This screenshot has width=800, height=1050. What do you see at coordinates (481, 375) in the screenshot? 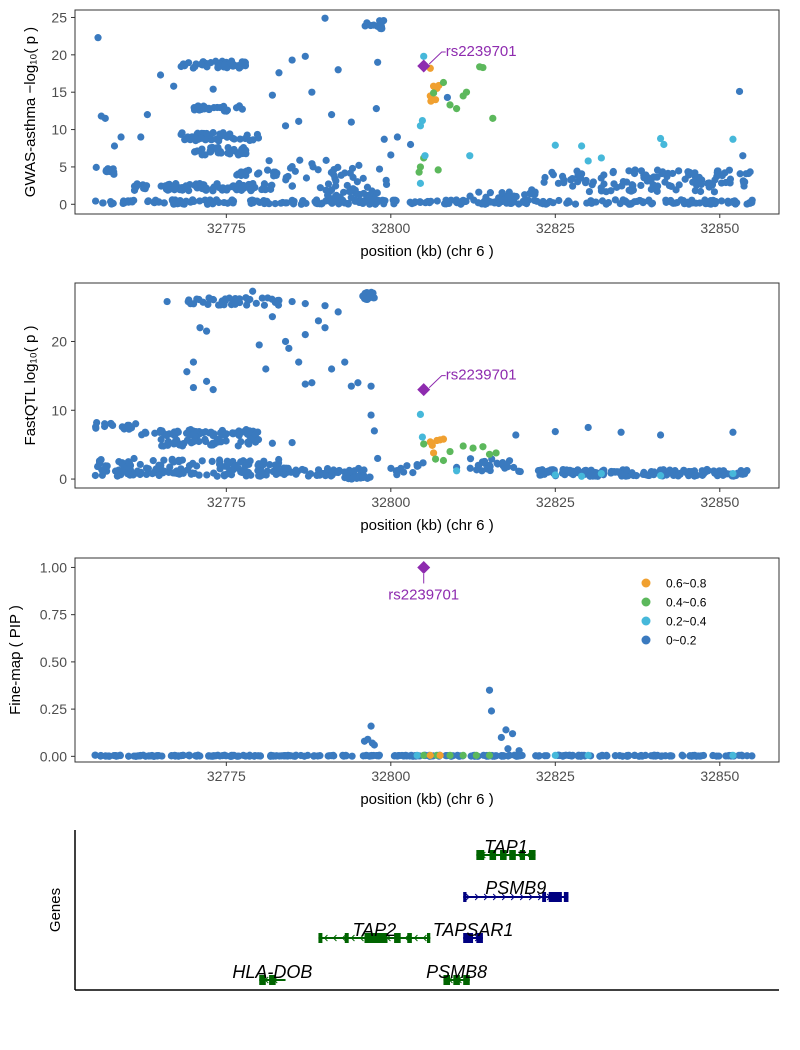
I see `lead-snp-label: rs2239701` at bounding box center [481, 375].